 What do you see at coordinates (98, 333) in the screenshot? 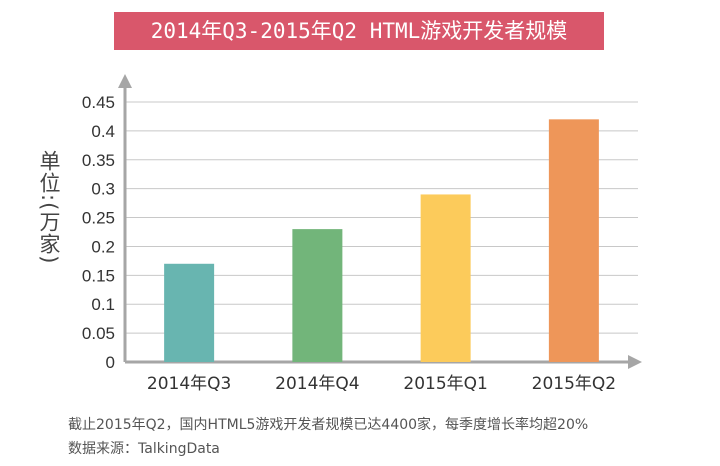
I see `y-tick-label: 0.05` at bounding box center [98, 333].